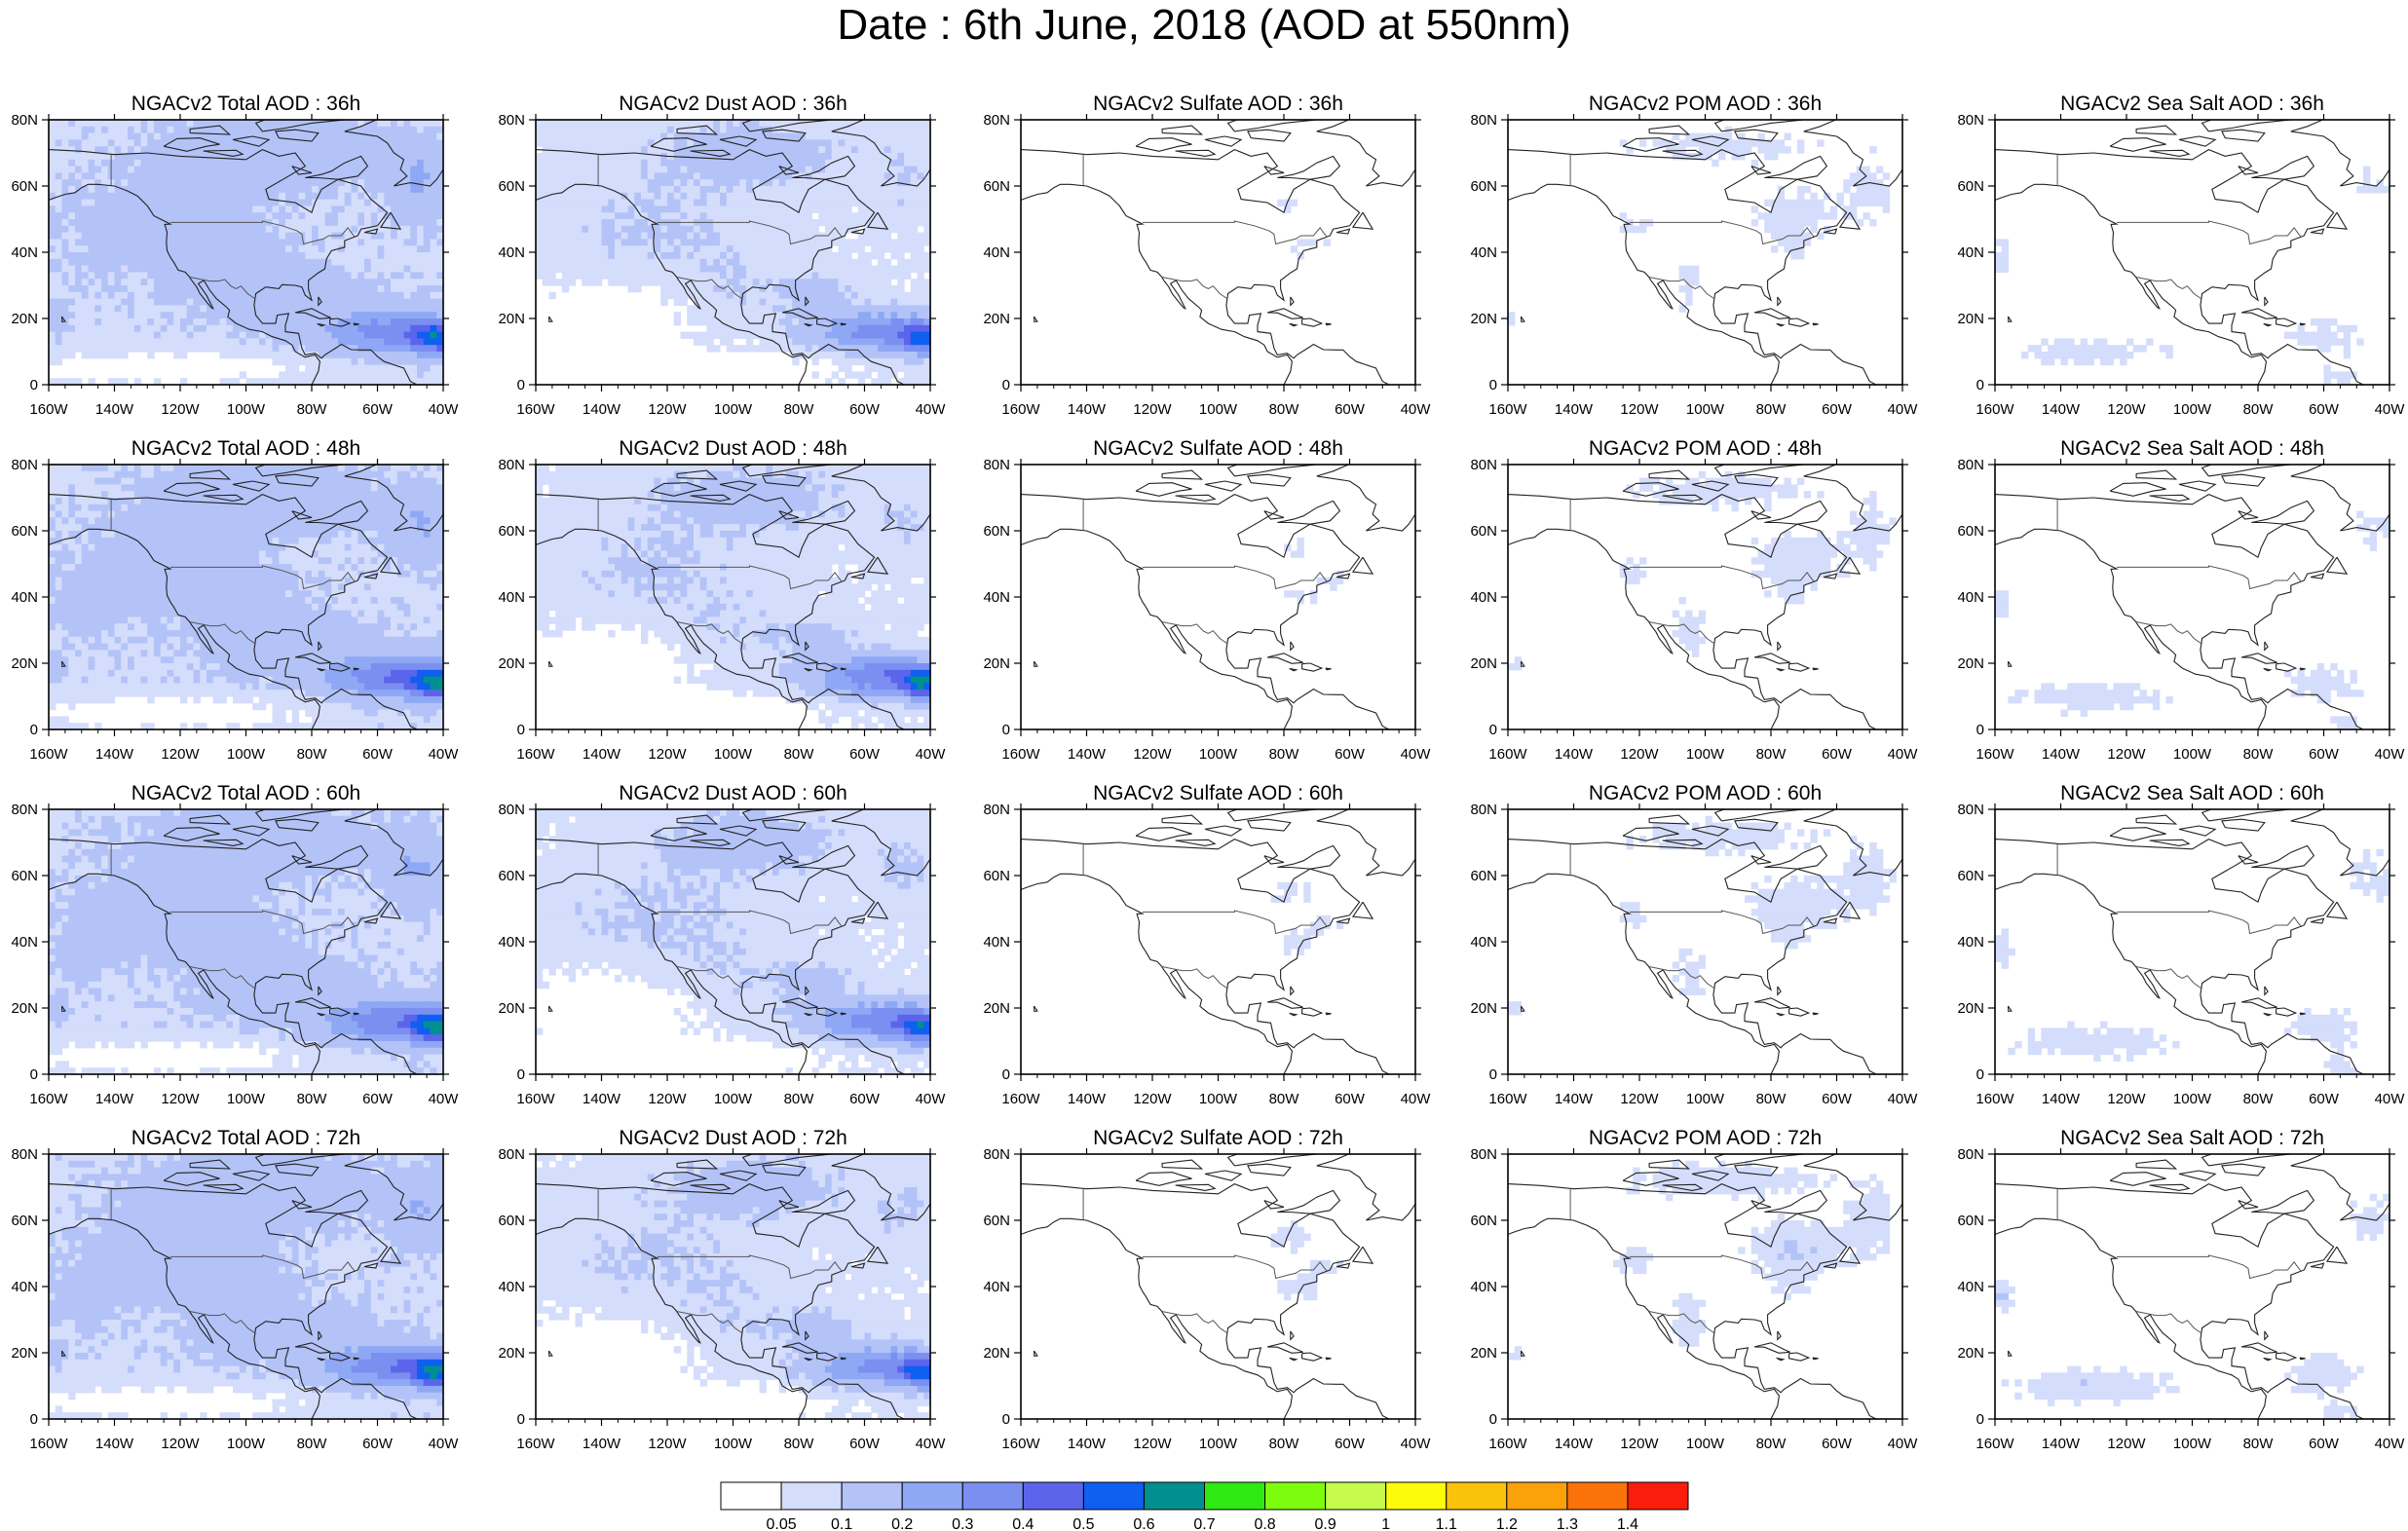  What do you see at coordinates (1083, 1523) in the screenshot?
I see `colorbar-label: 0.5` at bounding box center [1083, 1523].